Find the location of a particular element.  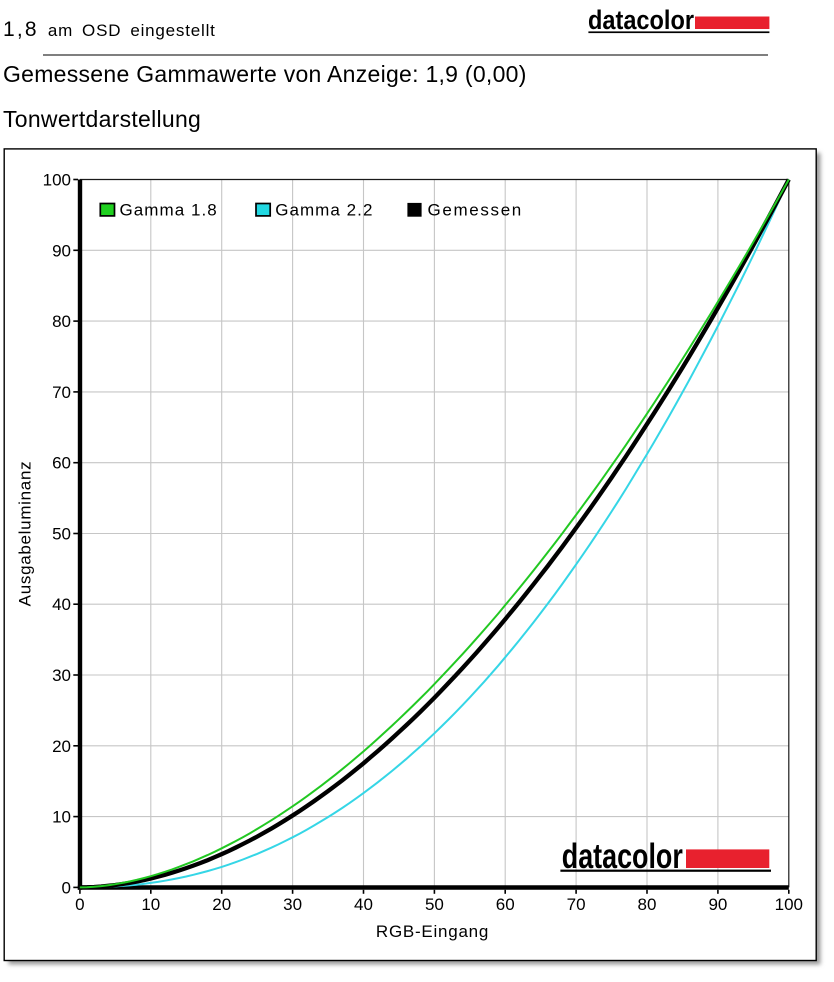

svg-text: Gamma 2.2 is located at coordinates (324, 210).